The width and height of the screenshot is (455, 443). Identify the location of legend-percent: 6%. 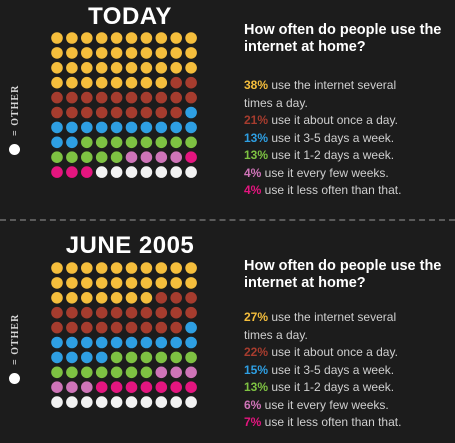
(253, 404).